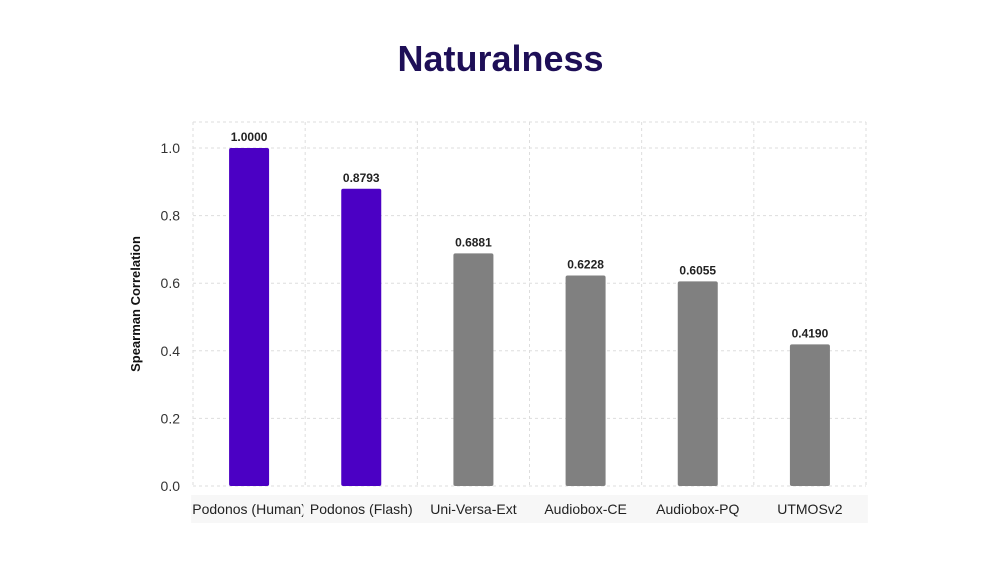 The image size is (1001, 562). I want to click on x-tick-label: Audiobox-PQ, so click(697, 509).